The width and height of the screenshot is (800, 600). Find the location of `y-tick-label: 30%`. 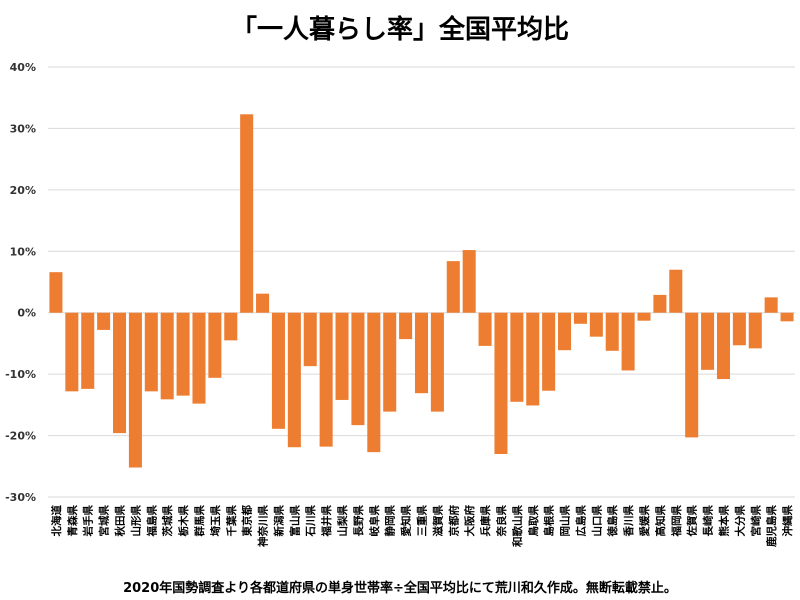

y-tick-label: 30% is located at coordinates (23, 128).